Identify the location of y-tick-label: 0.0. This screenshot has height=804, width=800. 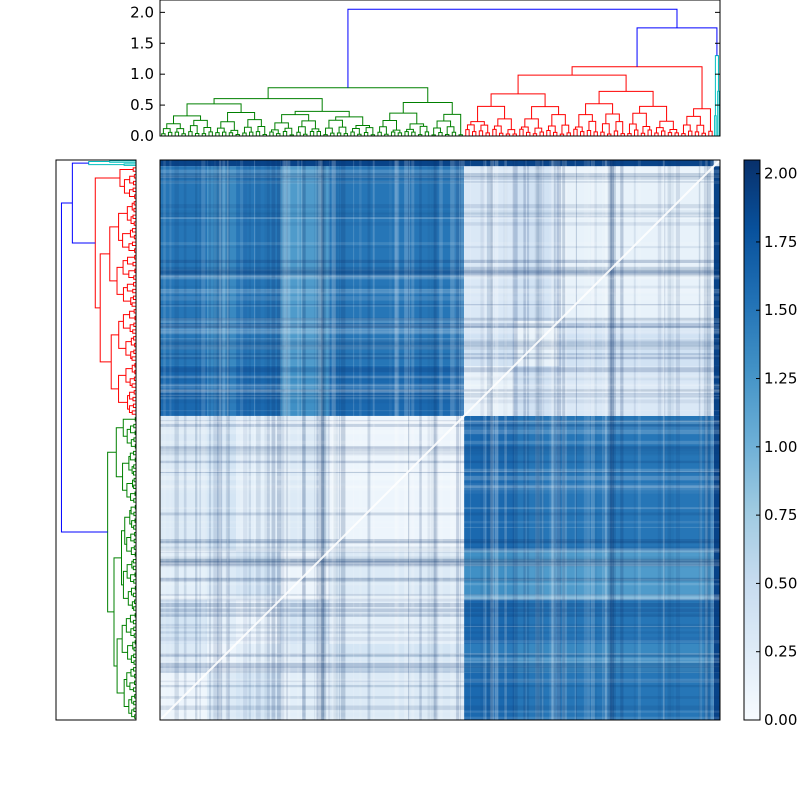
(142, 136).